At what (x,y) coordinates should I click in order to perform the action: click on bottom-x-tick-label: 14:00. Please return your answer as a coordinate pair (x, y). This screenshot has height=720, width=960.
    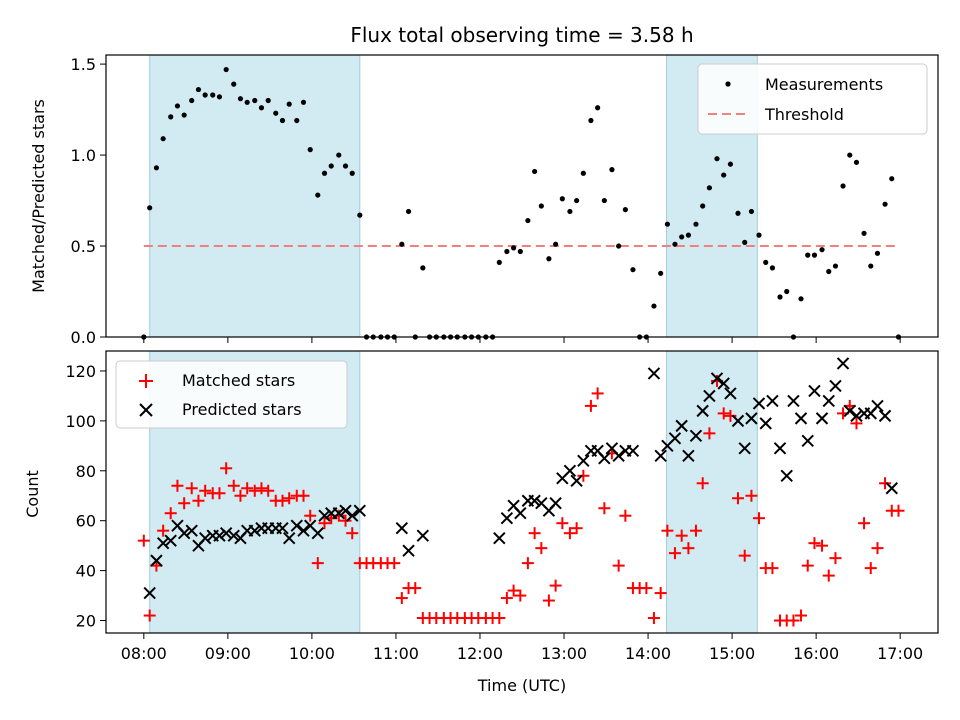
    Looking at the image, I should click on (648, 653).